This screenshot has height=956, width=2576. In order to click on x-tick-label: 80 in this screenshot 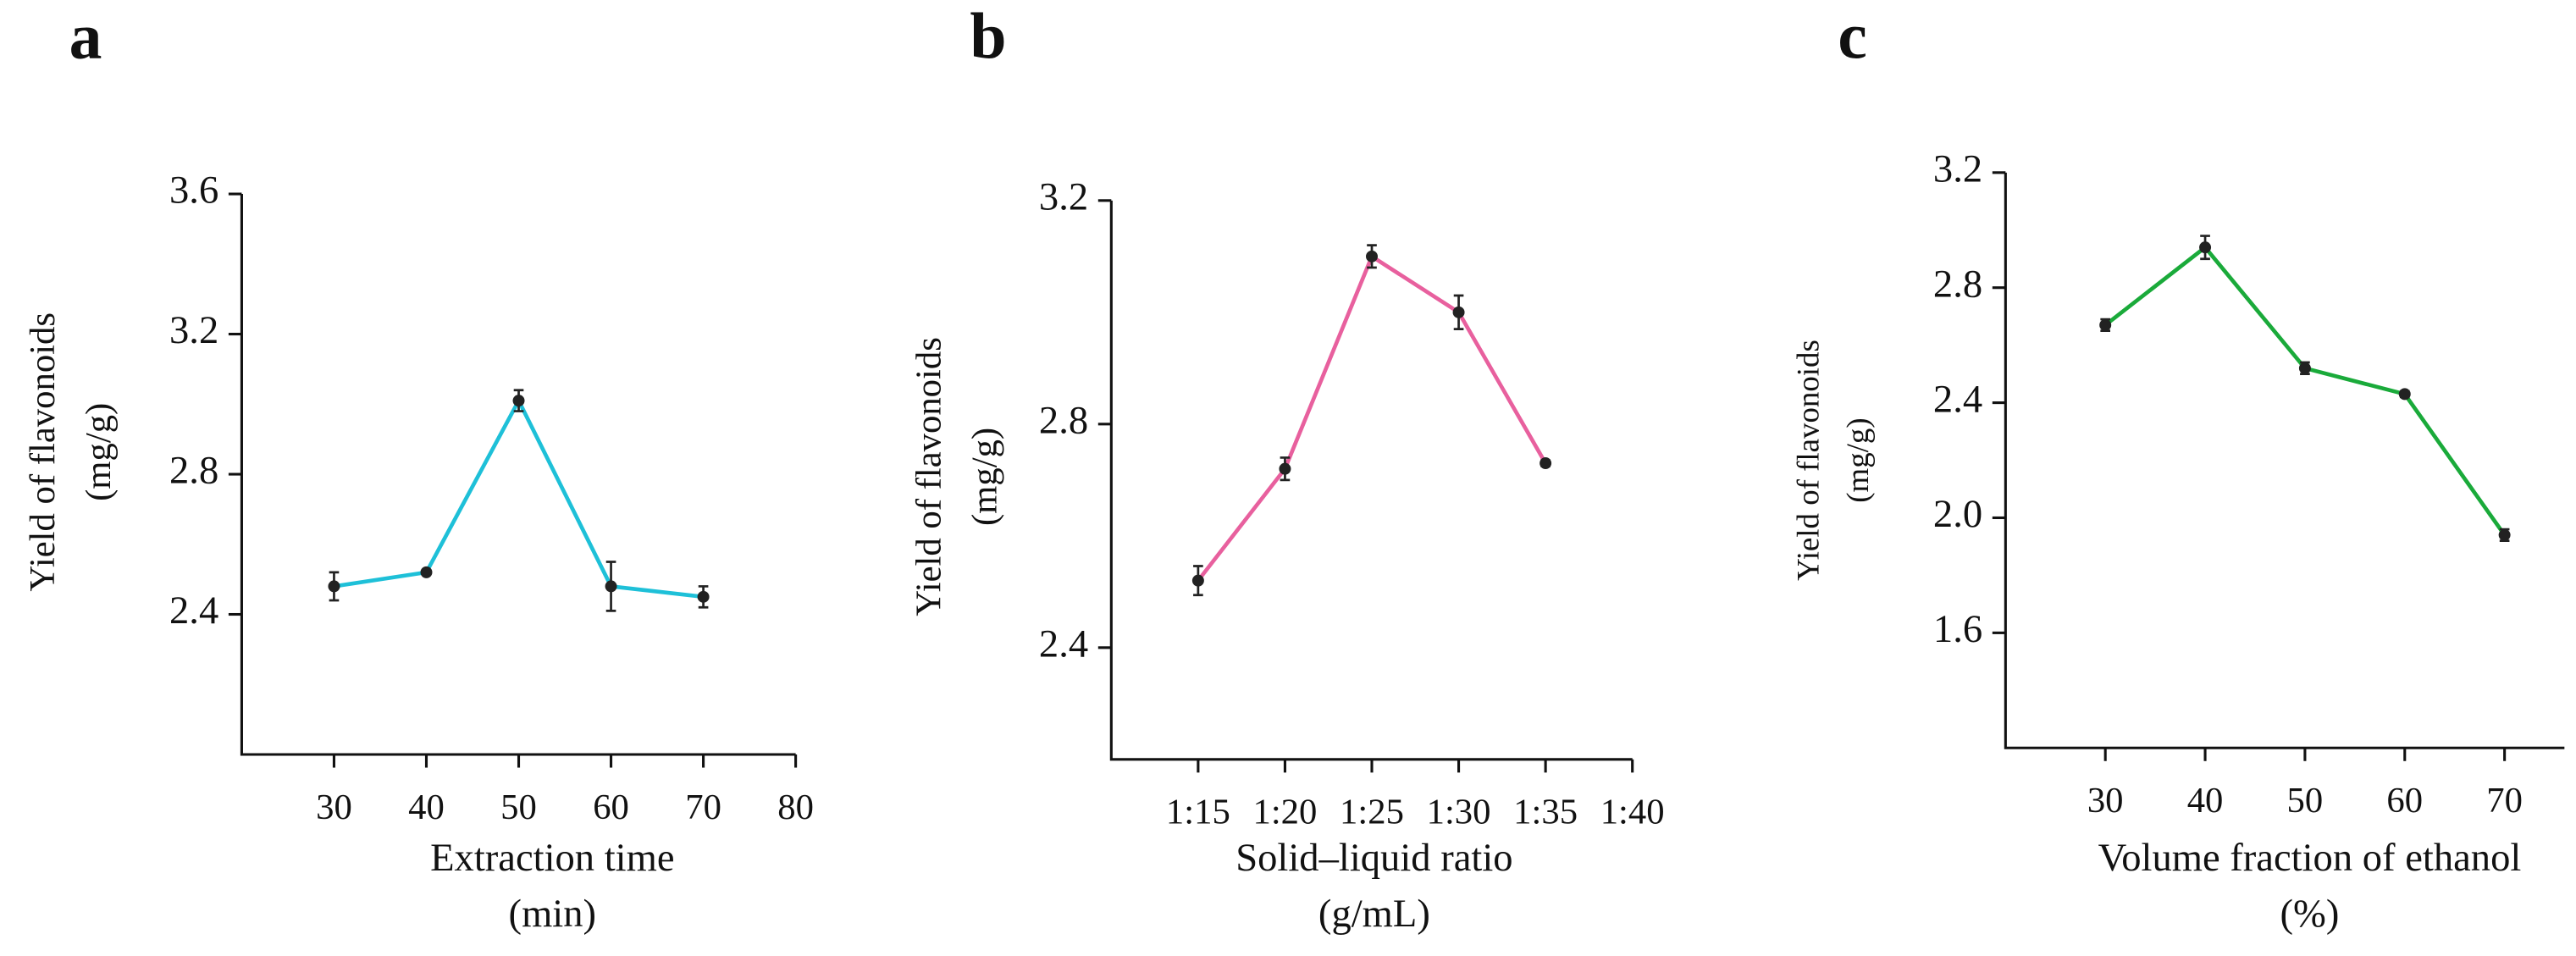, I will do `click(795, 807)`.